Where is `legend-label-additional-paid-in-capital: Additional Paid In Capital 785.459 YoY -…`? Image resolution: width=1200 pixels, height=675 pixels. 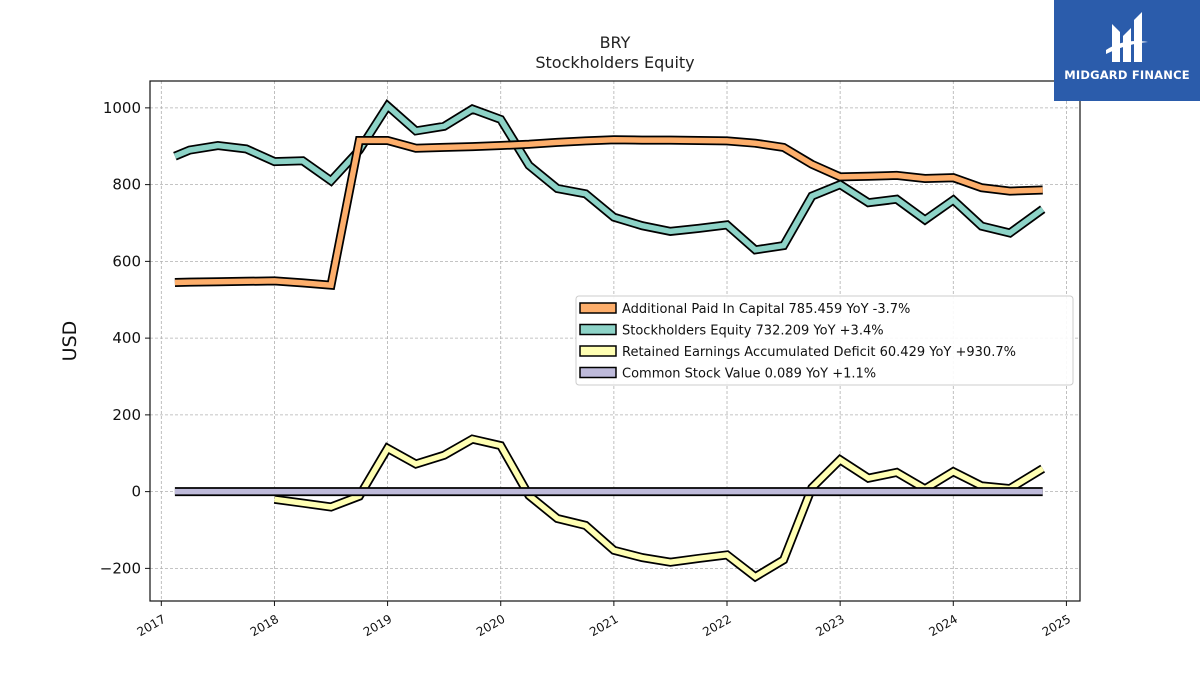
legend-label-additional-paid-in-capital: Additional Paid In Capital 785.459 YoY -… is located at coordinates (766, 309).